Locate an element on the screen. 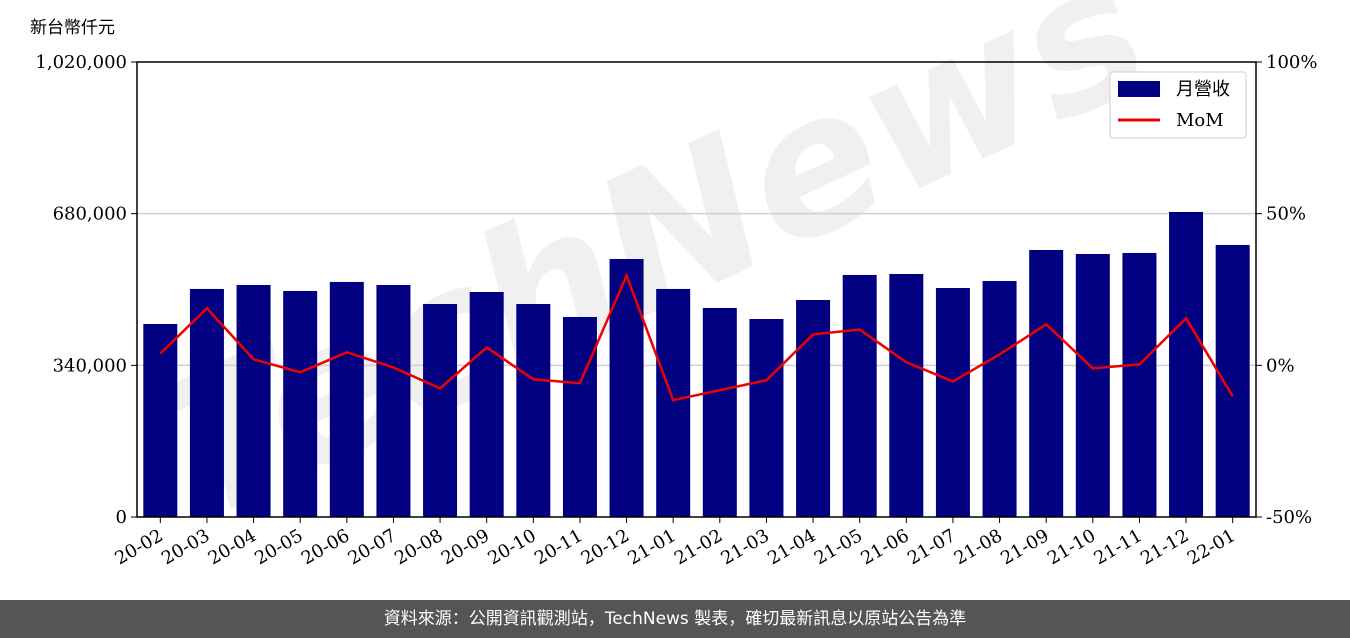 Image resolution: width=1350 pixels, height=638 pixels. x-tick-label: 20-02 is located at coordinates (138, 547).